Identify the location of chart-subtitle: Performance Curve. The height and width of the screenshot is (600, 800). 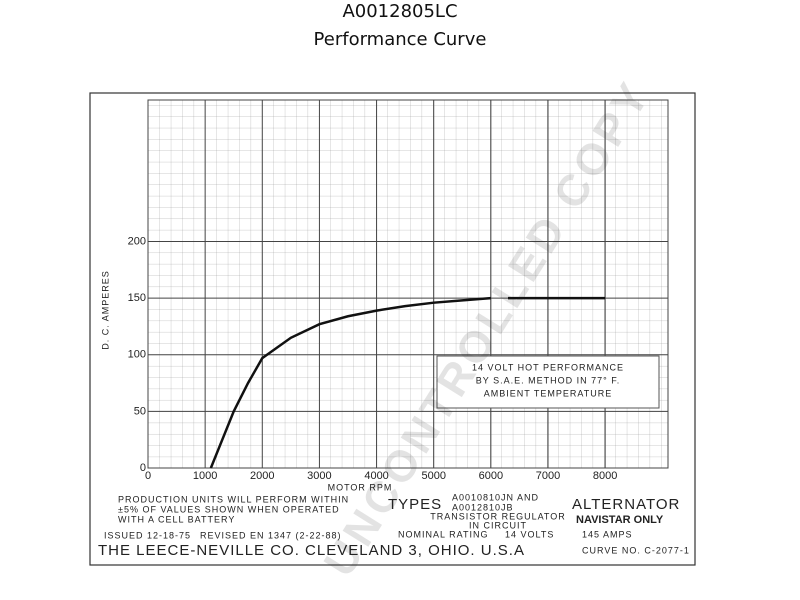
(400, 39).